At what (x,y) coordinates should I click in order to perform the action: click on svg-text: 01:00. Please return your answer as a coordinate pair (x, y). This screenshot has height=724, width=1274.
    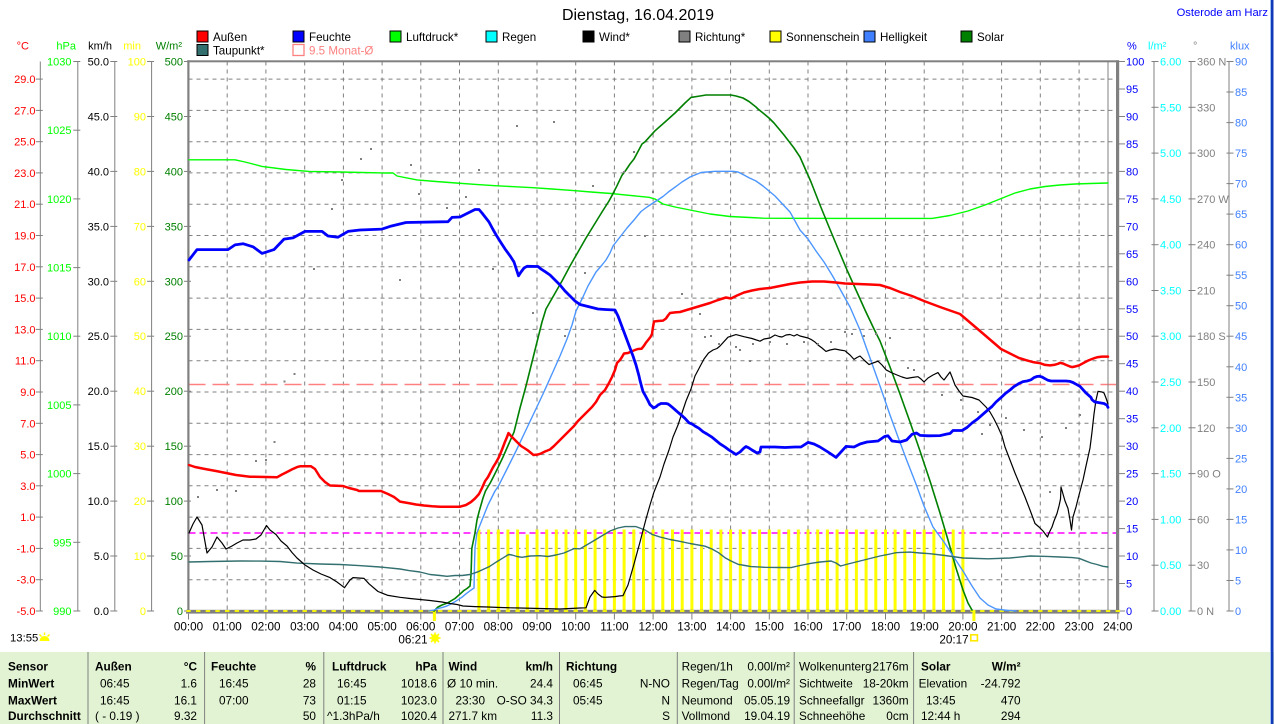
    Looking at the image, I should click on (228, 626).